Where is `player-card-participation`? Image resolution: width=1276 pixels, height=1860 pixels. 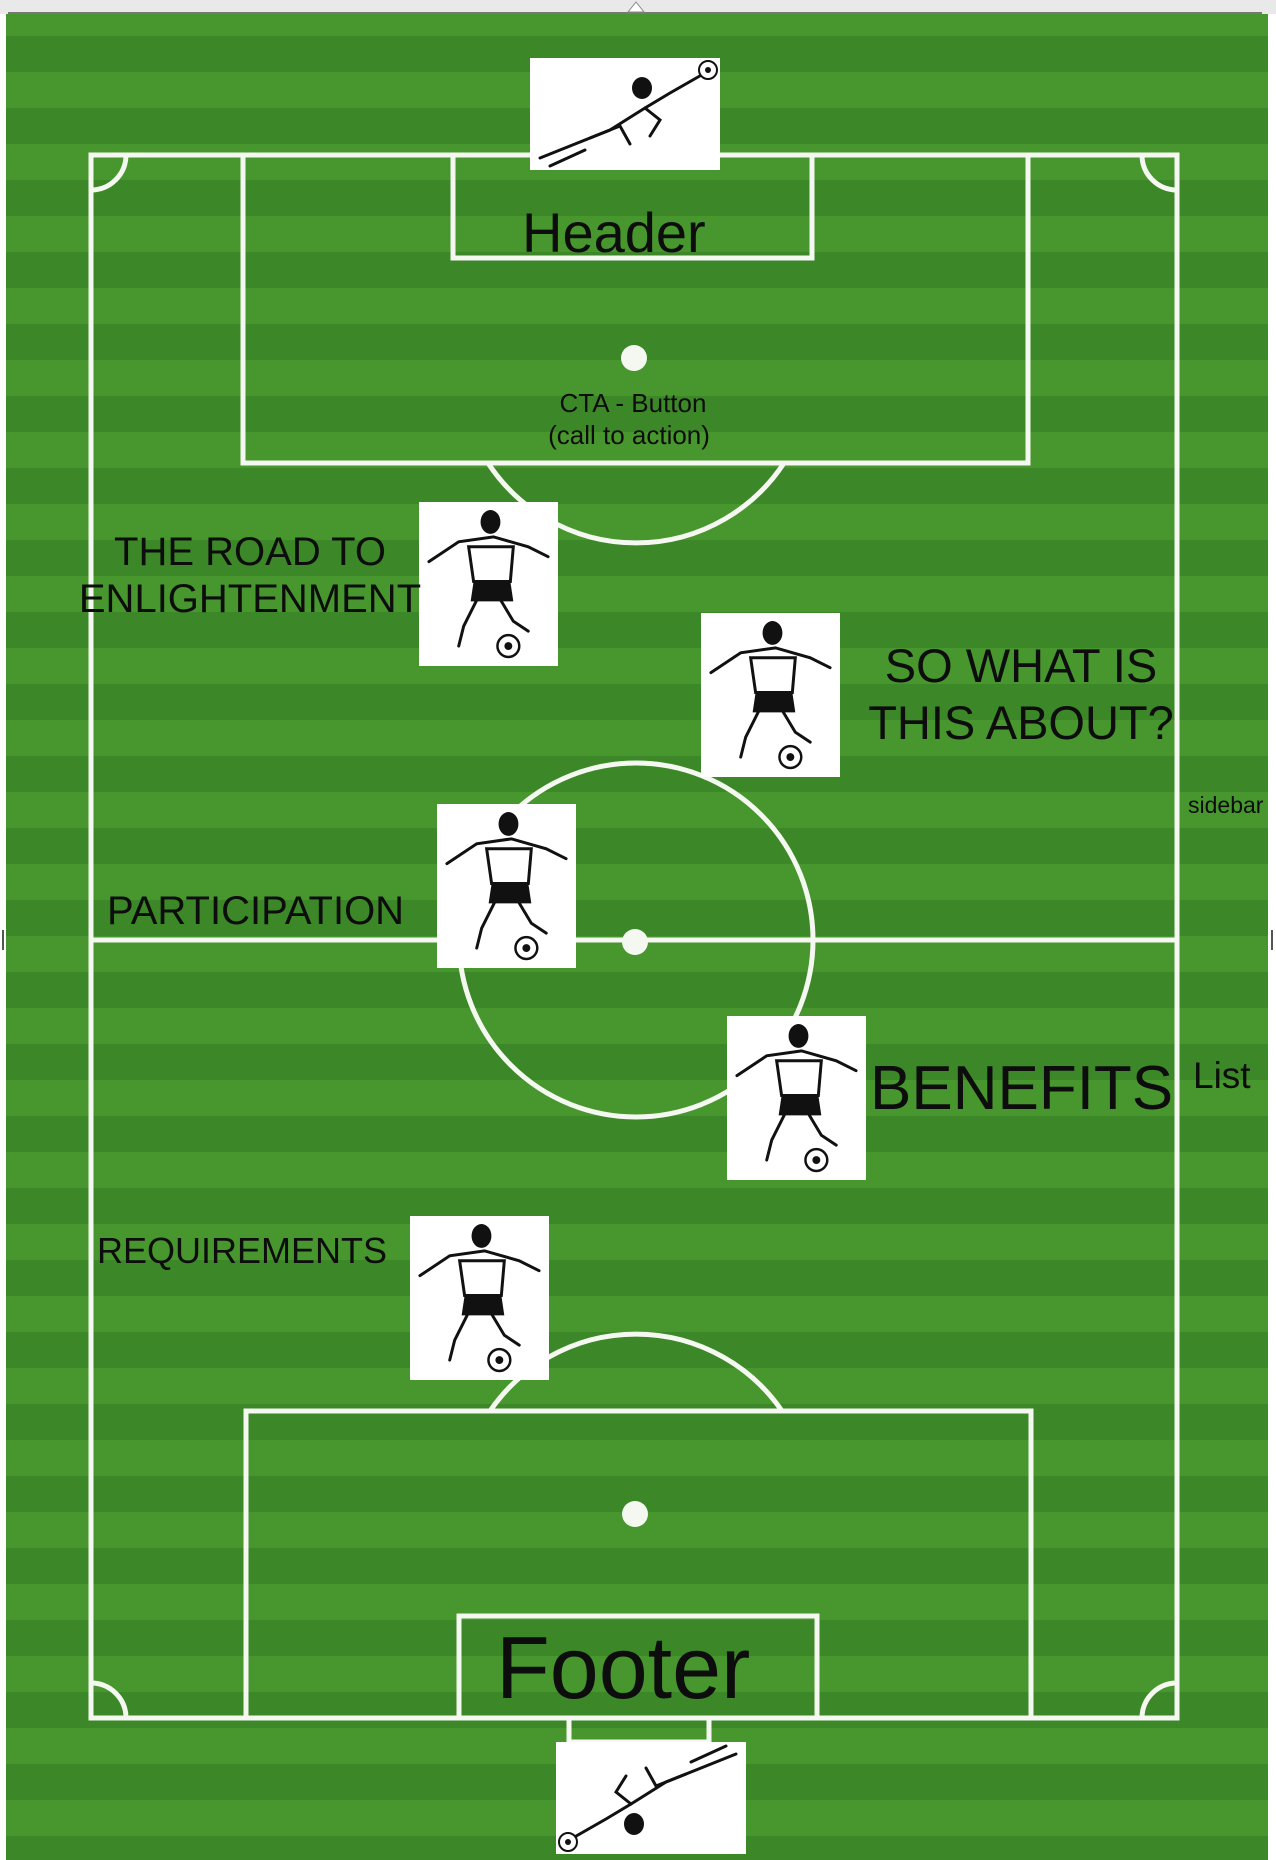 player-card-participation is located at coordinates (506, 886).